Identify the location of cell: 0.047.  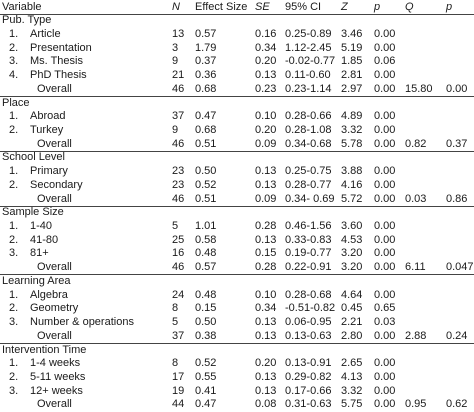
(460, 267).